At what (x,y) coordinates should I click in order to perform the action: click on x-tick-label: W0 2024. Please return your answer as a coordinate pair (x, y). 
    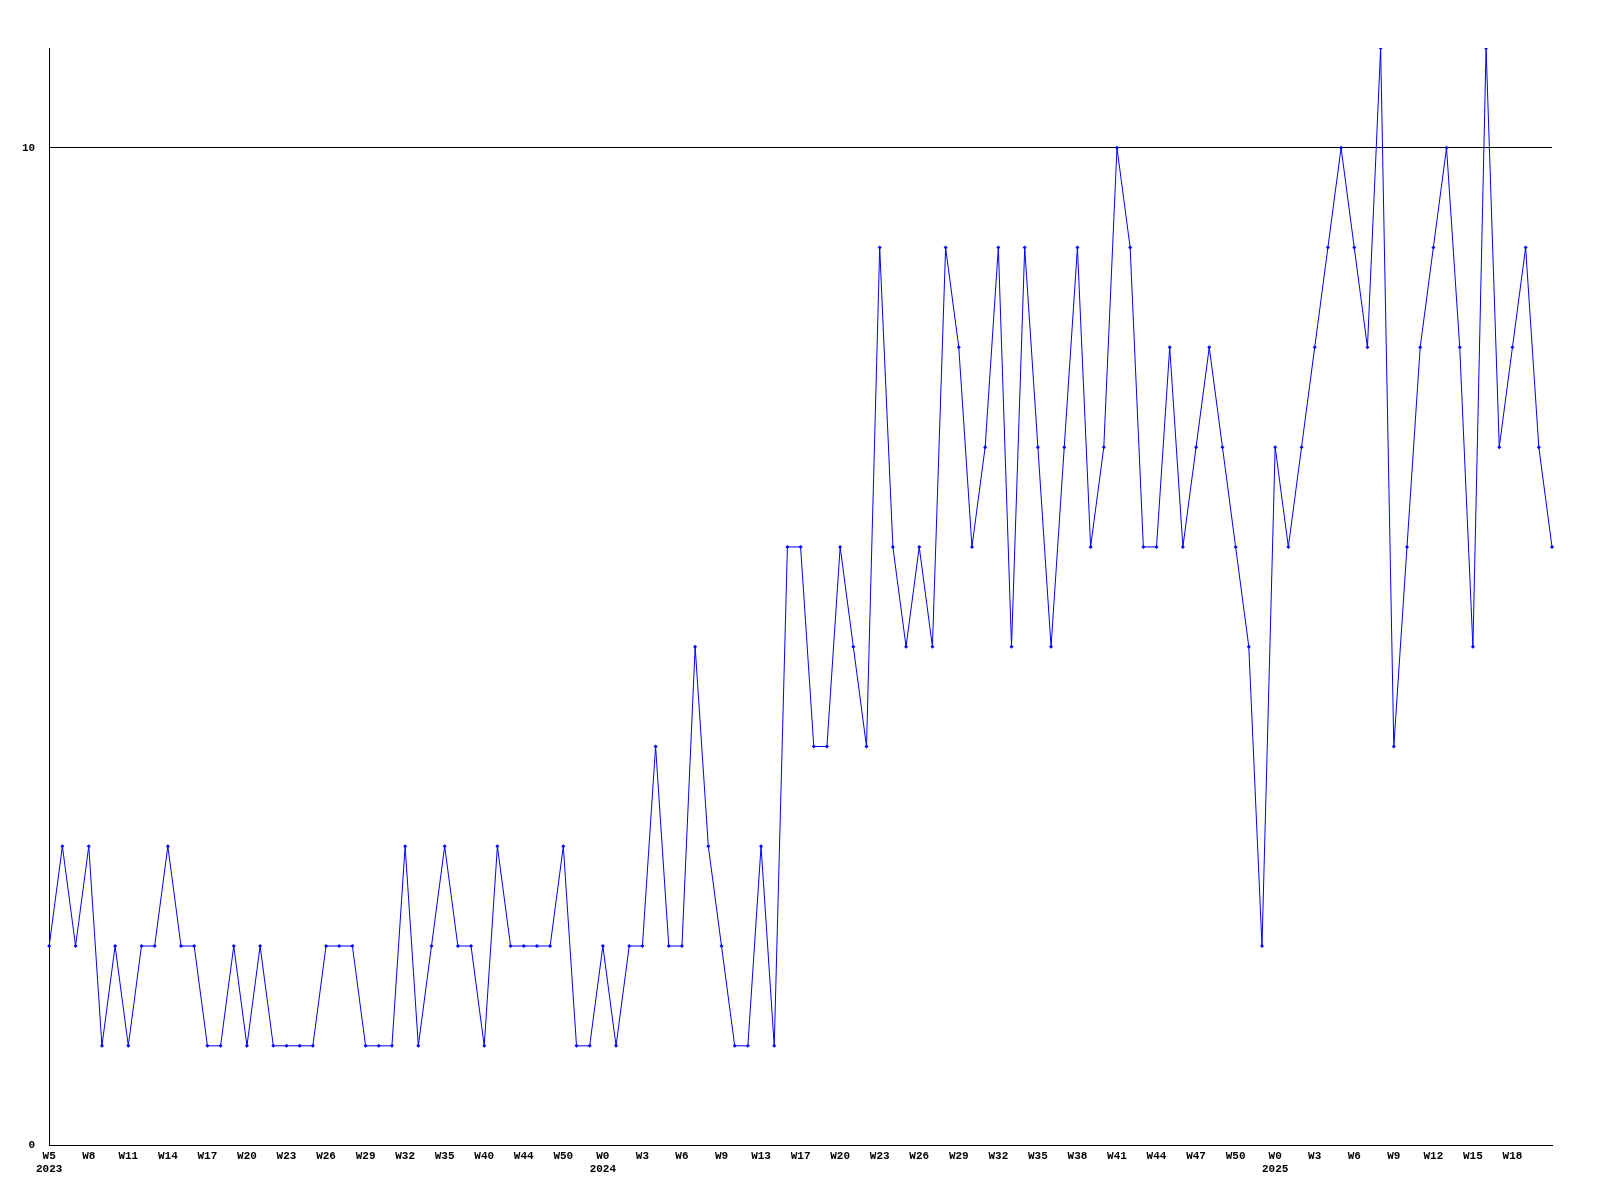
    Looking at the image, I should click on (603, 1162).